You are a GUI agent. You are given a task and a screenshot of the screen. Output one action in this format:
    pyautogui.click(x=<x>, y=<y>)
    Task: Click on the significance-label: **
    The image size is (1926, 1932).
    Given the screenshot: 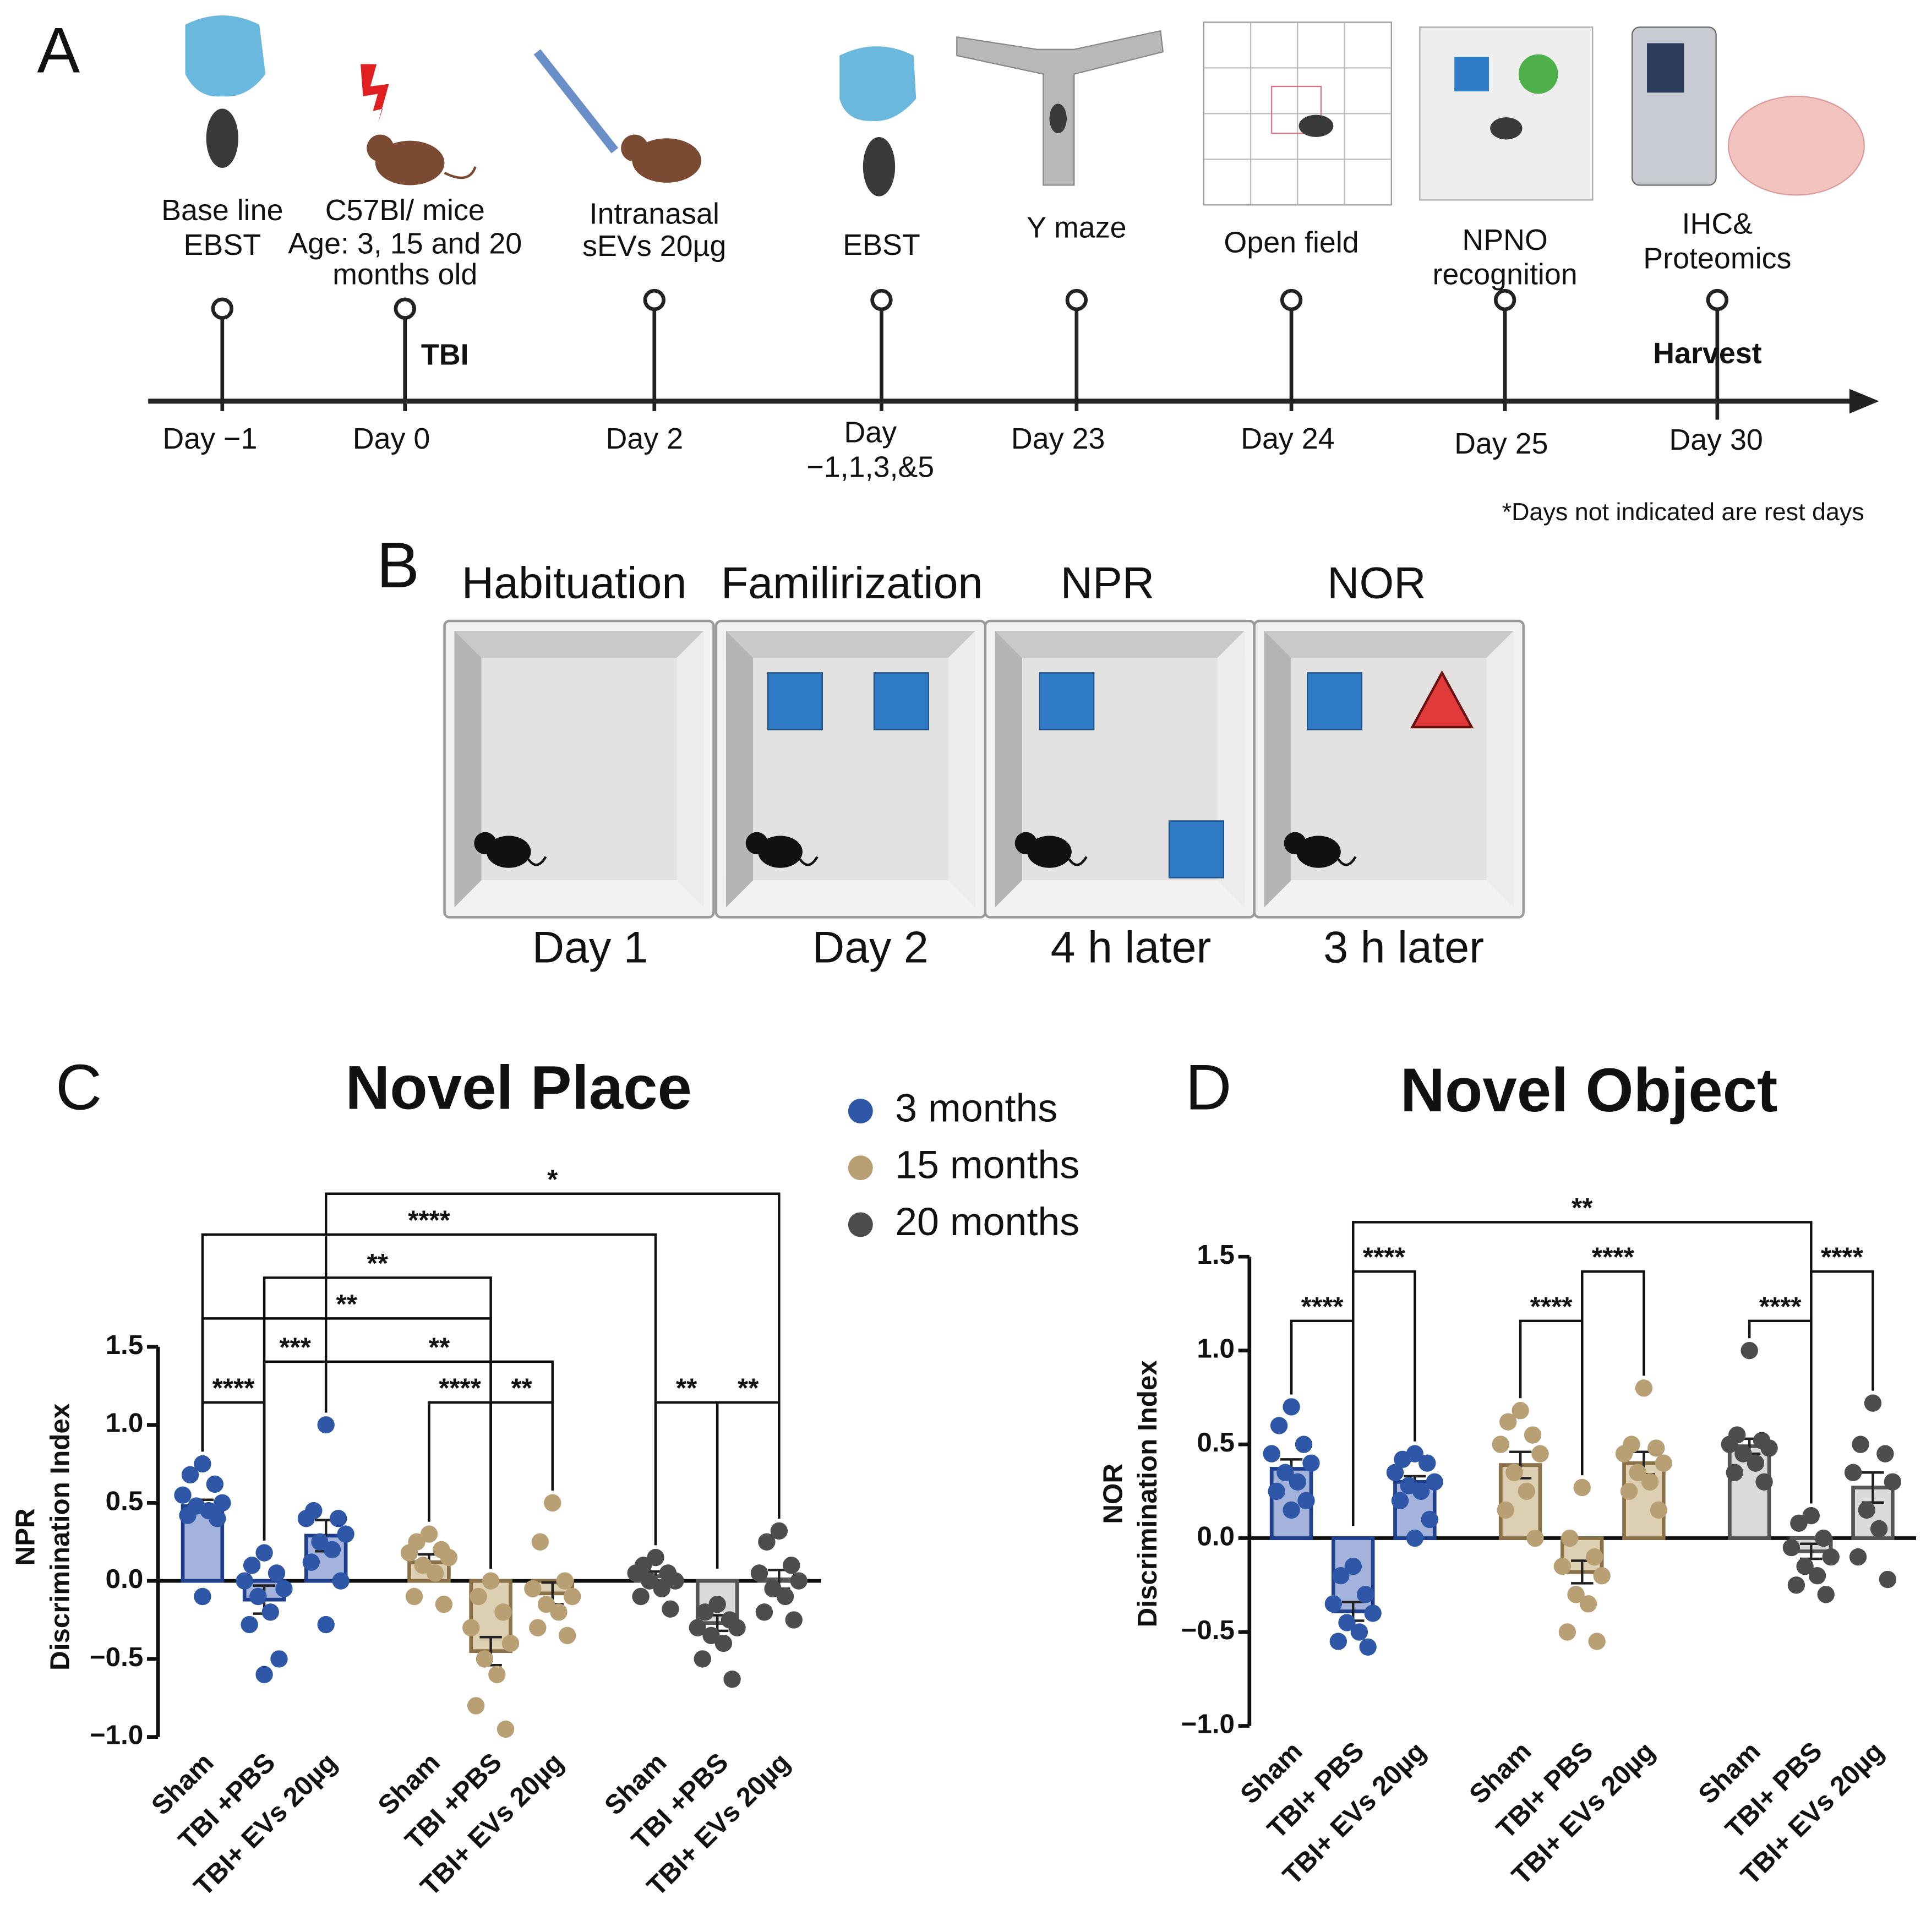 What is the action you would take?
    pyautogui.click(x=347, y=1304)
    